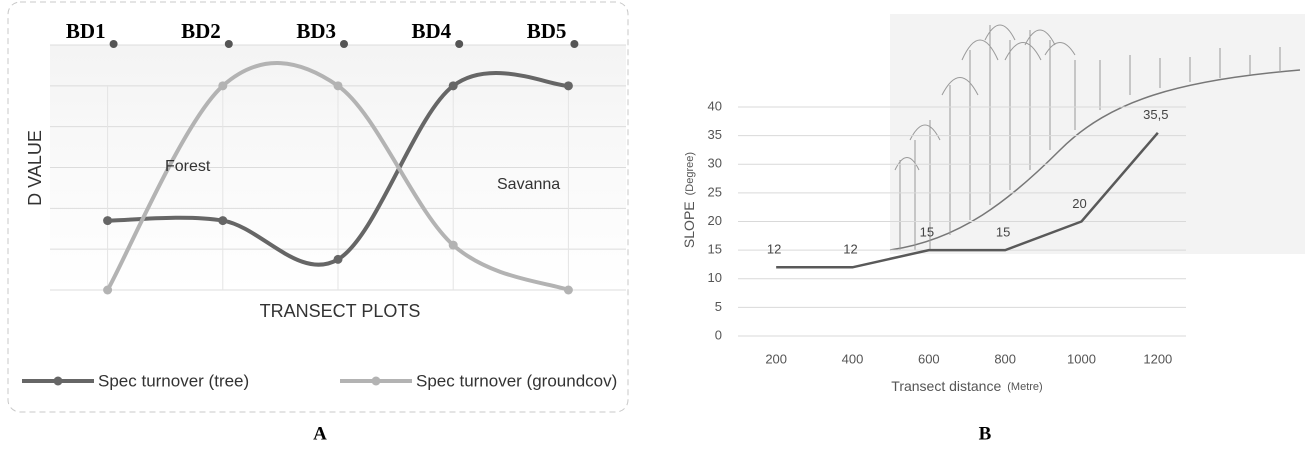 This screenshot has width=1311, height=449. I want to click on x-tick-label: 600, so click(929, 358).